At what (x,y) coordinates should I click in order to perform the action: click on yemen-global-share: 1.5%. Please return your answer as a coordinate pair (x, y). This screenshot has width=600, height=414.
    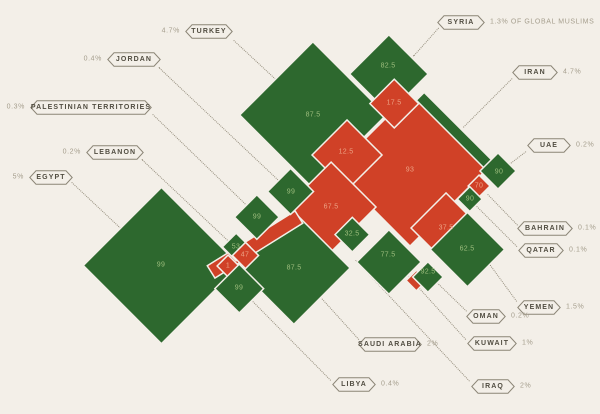
    Looking at the image, I should click on (575, 307).